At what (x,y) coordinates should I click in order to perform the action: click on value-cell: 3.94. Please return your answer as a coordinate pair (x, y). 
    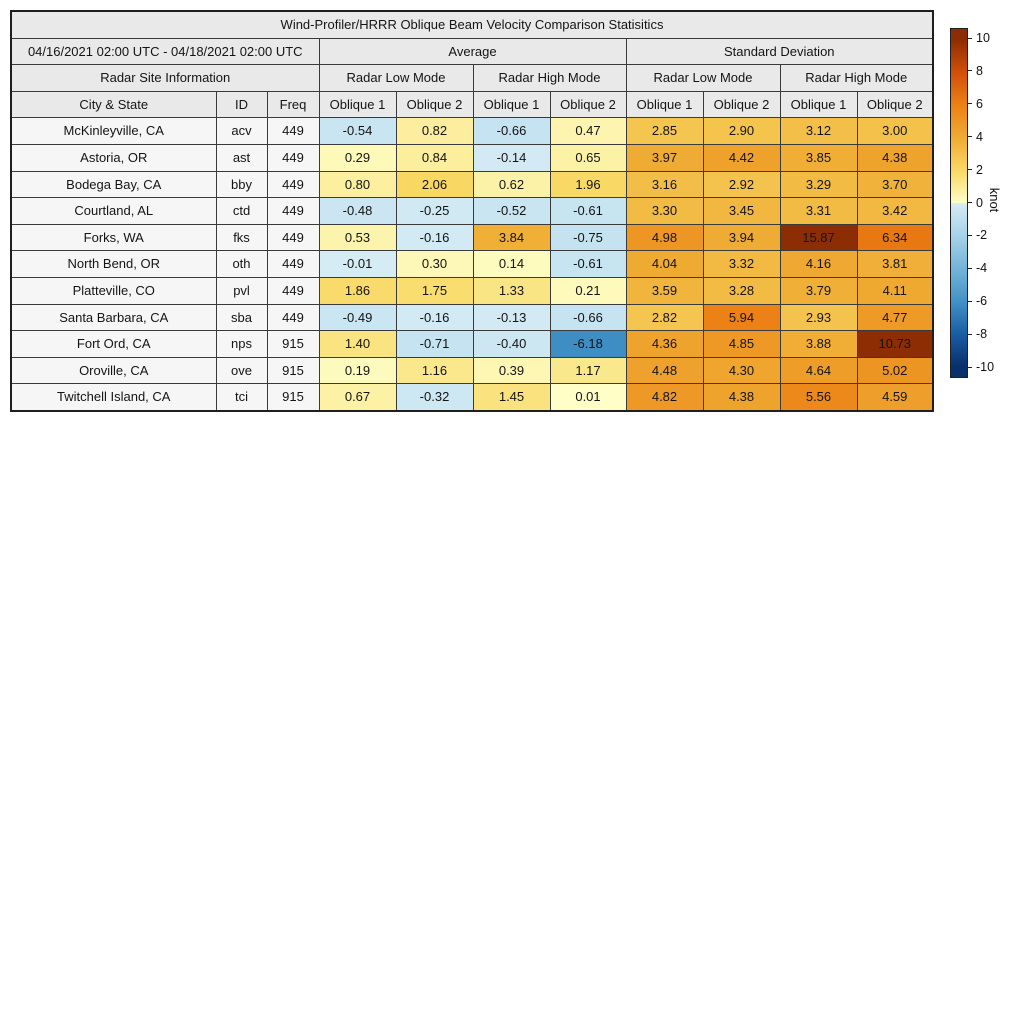
    Looking at the image, I should click on (741, 237).